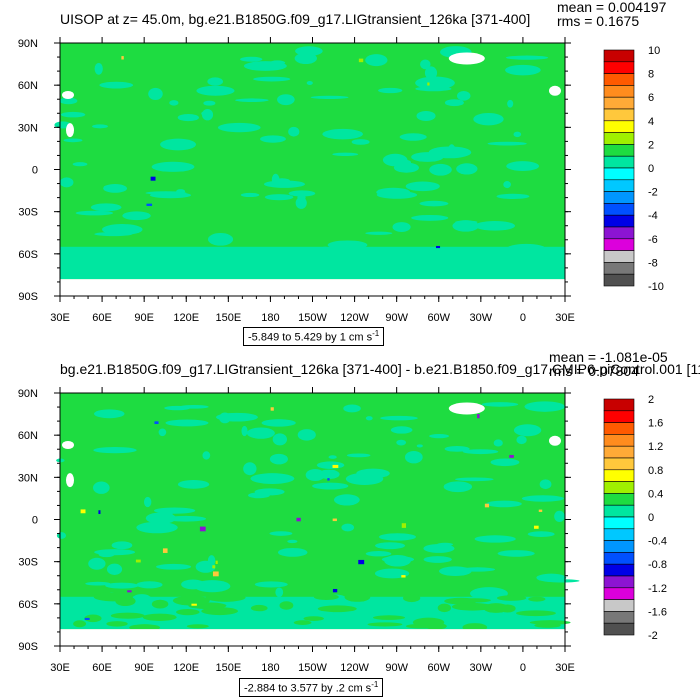 Image resolution: width=700 pixels, height=700 pixels. I want to click on colorbar-label: -10, so click(656, 287).